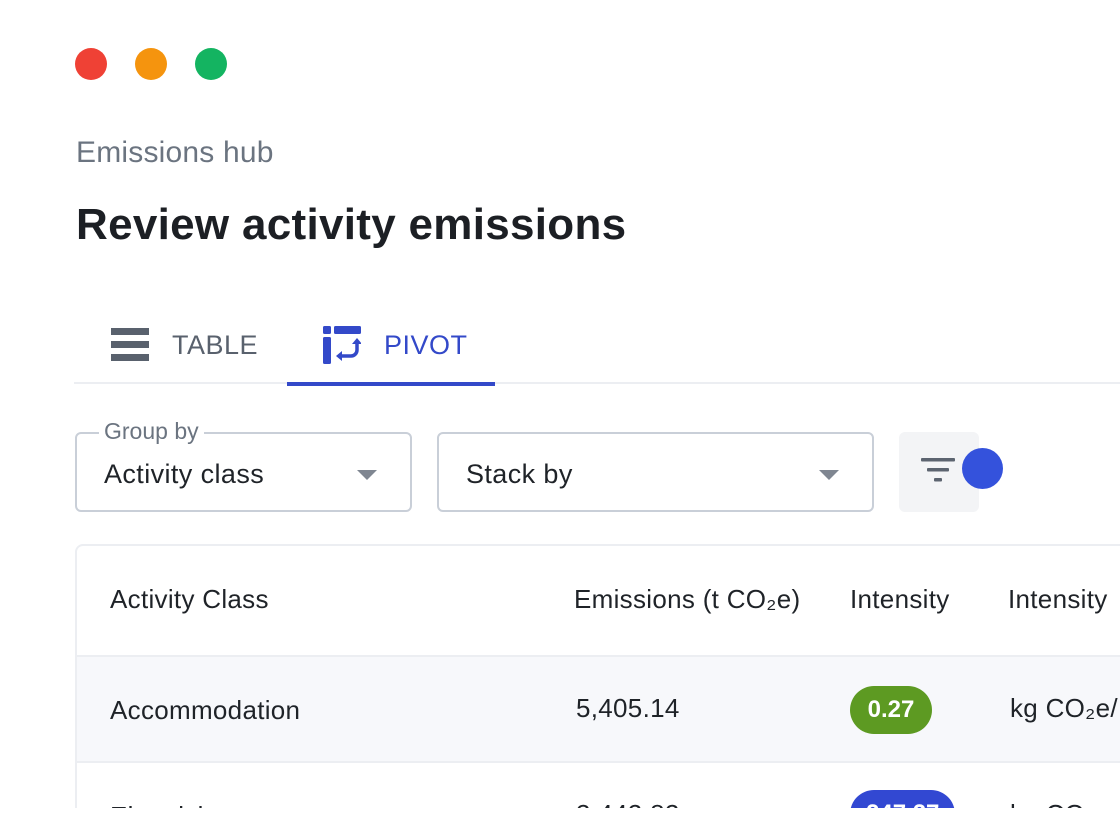  I want to click on cell-activity-class: Accommodation, so click(205, 710).